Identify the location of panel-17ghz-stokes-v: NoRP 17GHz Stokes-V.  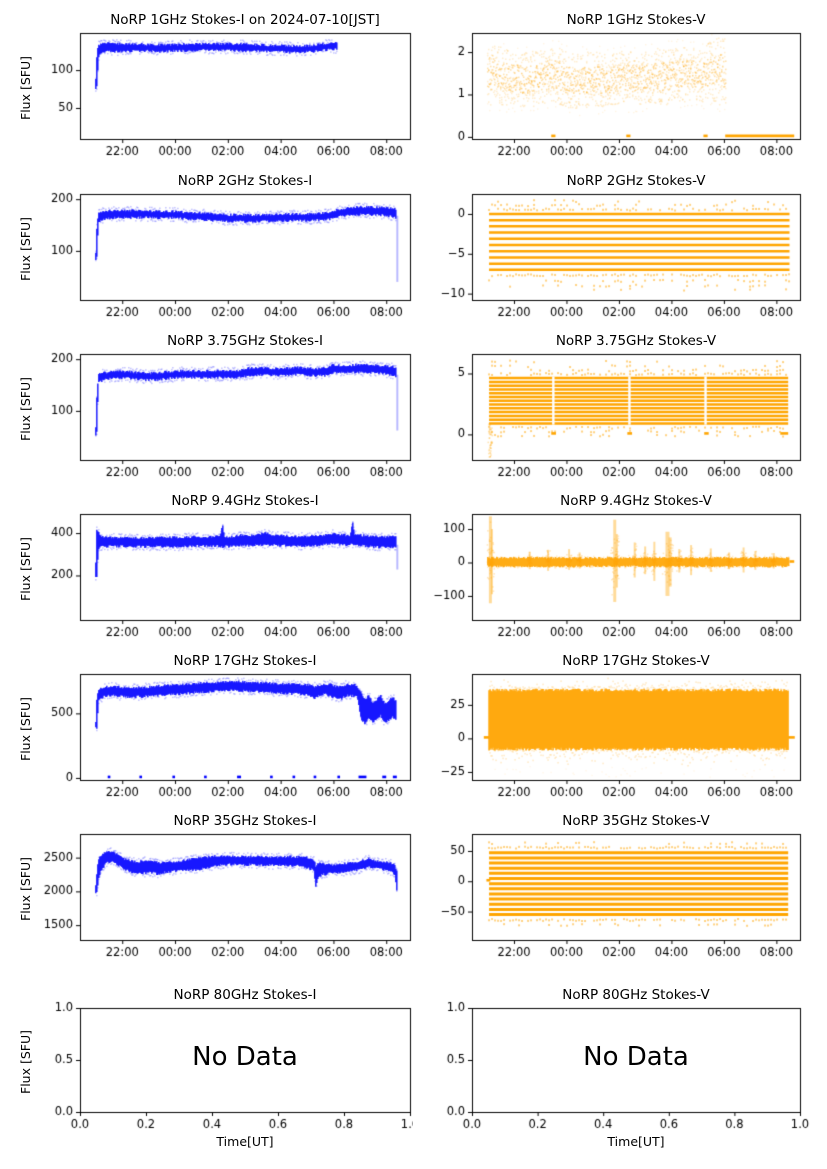
(620, 726).